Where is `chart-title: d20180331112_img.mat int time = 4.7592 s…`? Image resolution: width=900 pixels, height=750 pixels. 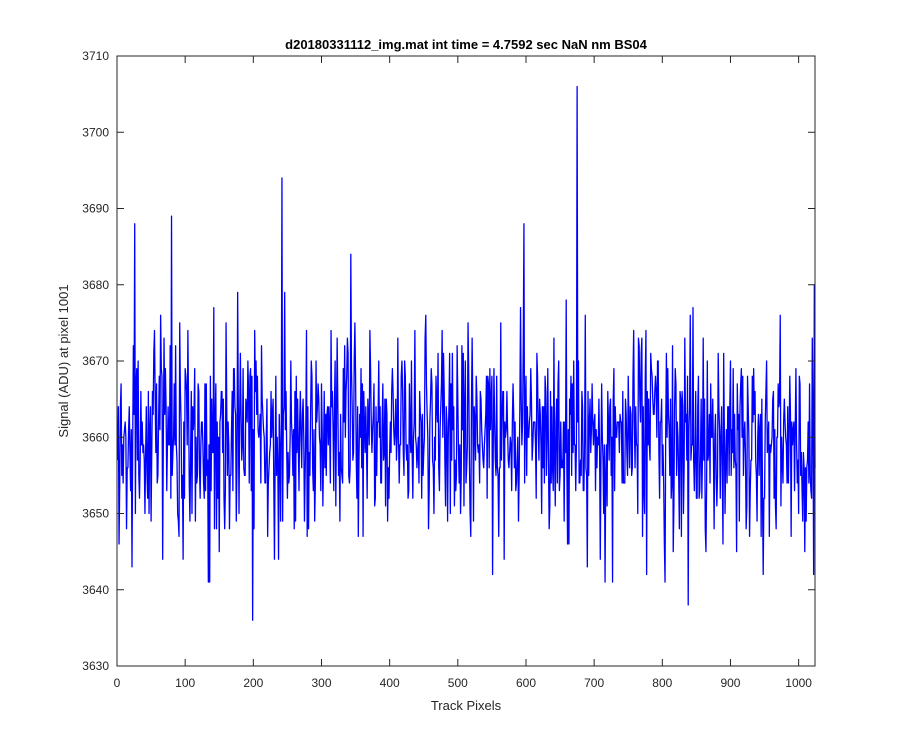 chart-title: d20180331112_img.mat int time = 4.7592 s… is located at coordinates (466, 44).